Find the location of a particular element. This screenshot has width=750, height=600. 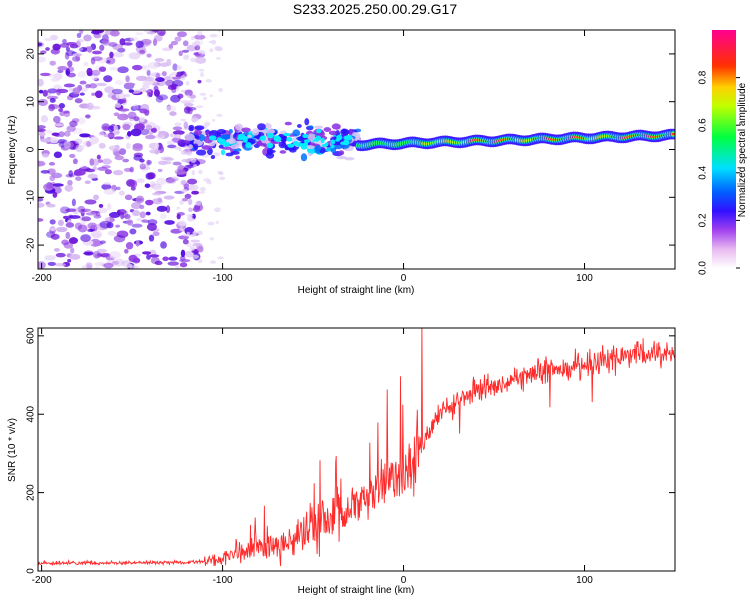

colorbar-ticks: 0.0 0.2 0.4 0.6 0.8 is located at coordinates (719, 172).